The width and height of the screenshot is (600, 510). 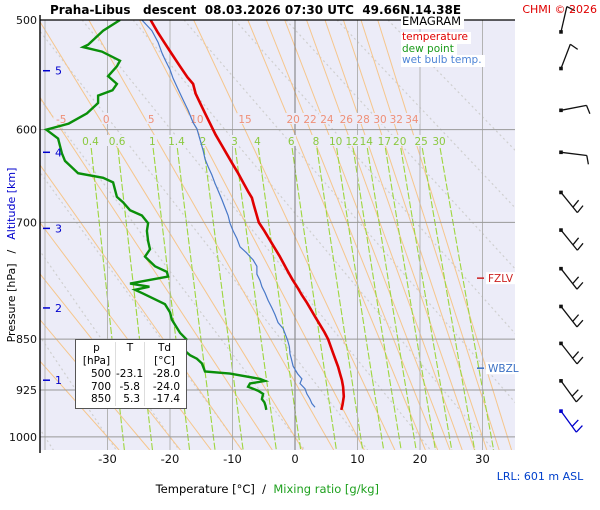 What do you see at coordinates (232, 459) in the screenshot?
I see `svg-text: -10` at bounding box center [232, 459].